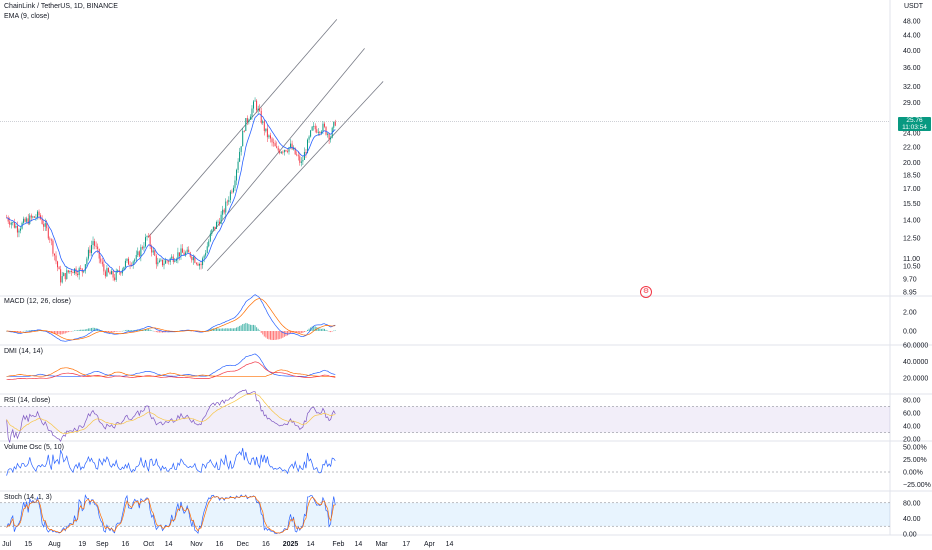 This screenshot has height=550, width=932. Describe the element at coordinates (28, 544) in the screenshot. I see `time-tick-label: 15` at that location.